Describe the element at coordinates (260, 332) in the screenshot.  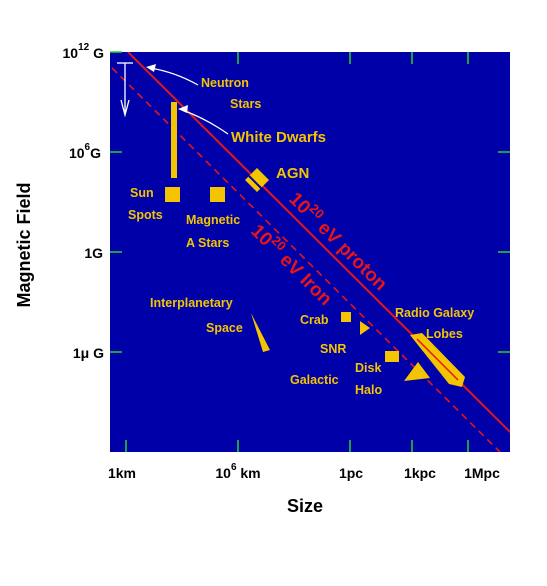
I see `interplanetary-space-shape` at that location.